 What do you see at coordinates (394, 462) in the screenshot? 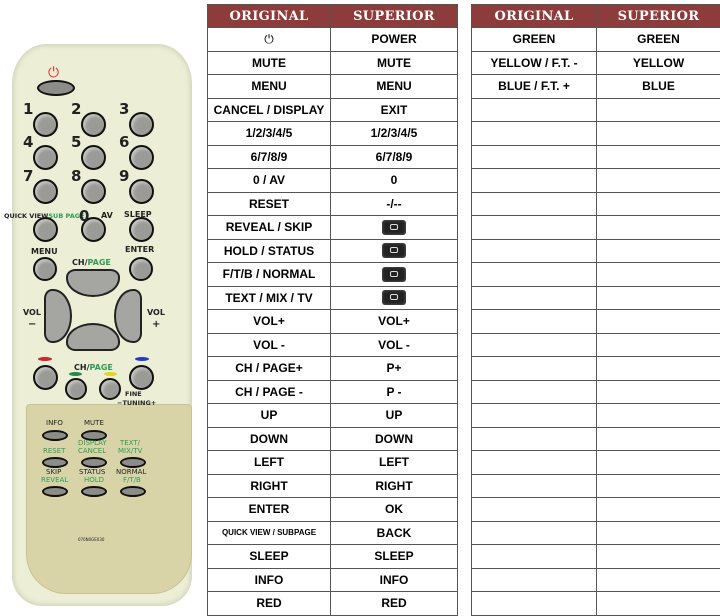
I see `superior-text: LEFT` at bounding box center [394, 462].